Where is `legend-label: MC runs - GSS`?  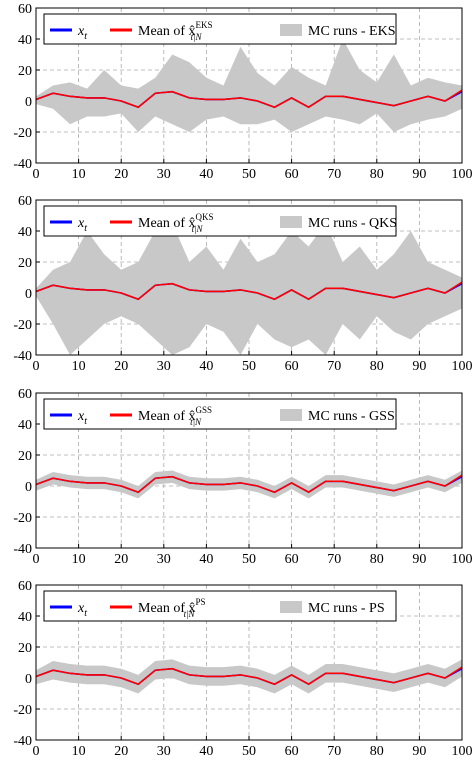 legend-label: MC runs - GSS is located at coordinates (351, 416).